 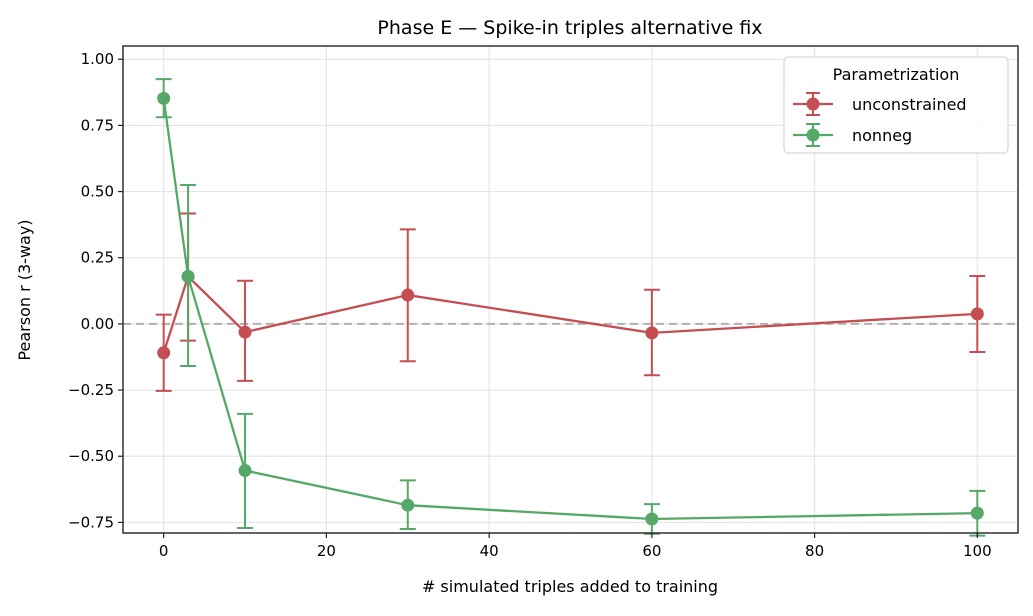 What do you see at coordinates (489, 551) in the screenshot?
I see `x-tick-label: 40` at bounding box center [489, 551].